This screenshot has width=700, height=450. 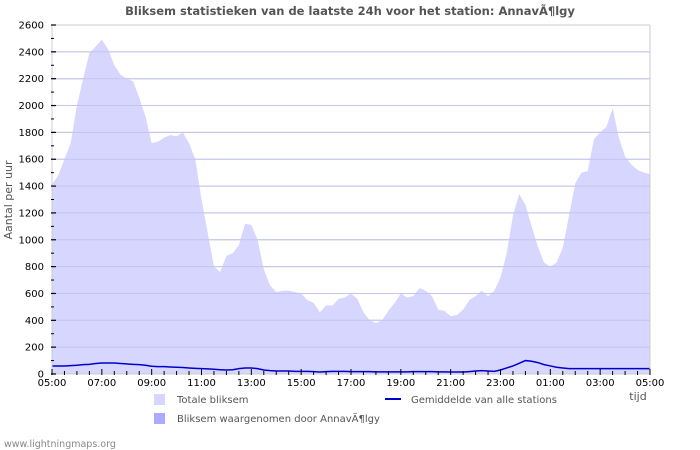 What do you see at coordinates (400, 383) in the screenshot?
I see `x-tick-label: 19:00` at bounding box center [400, 383].